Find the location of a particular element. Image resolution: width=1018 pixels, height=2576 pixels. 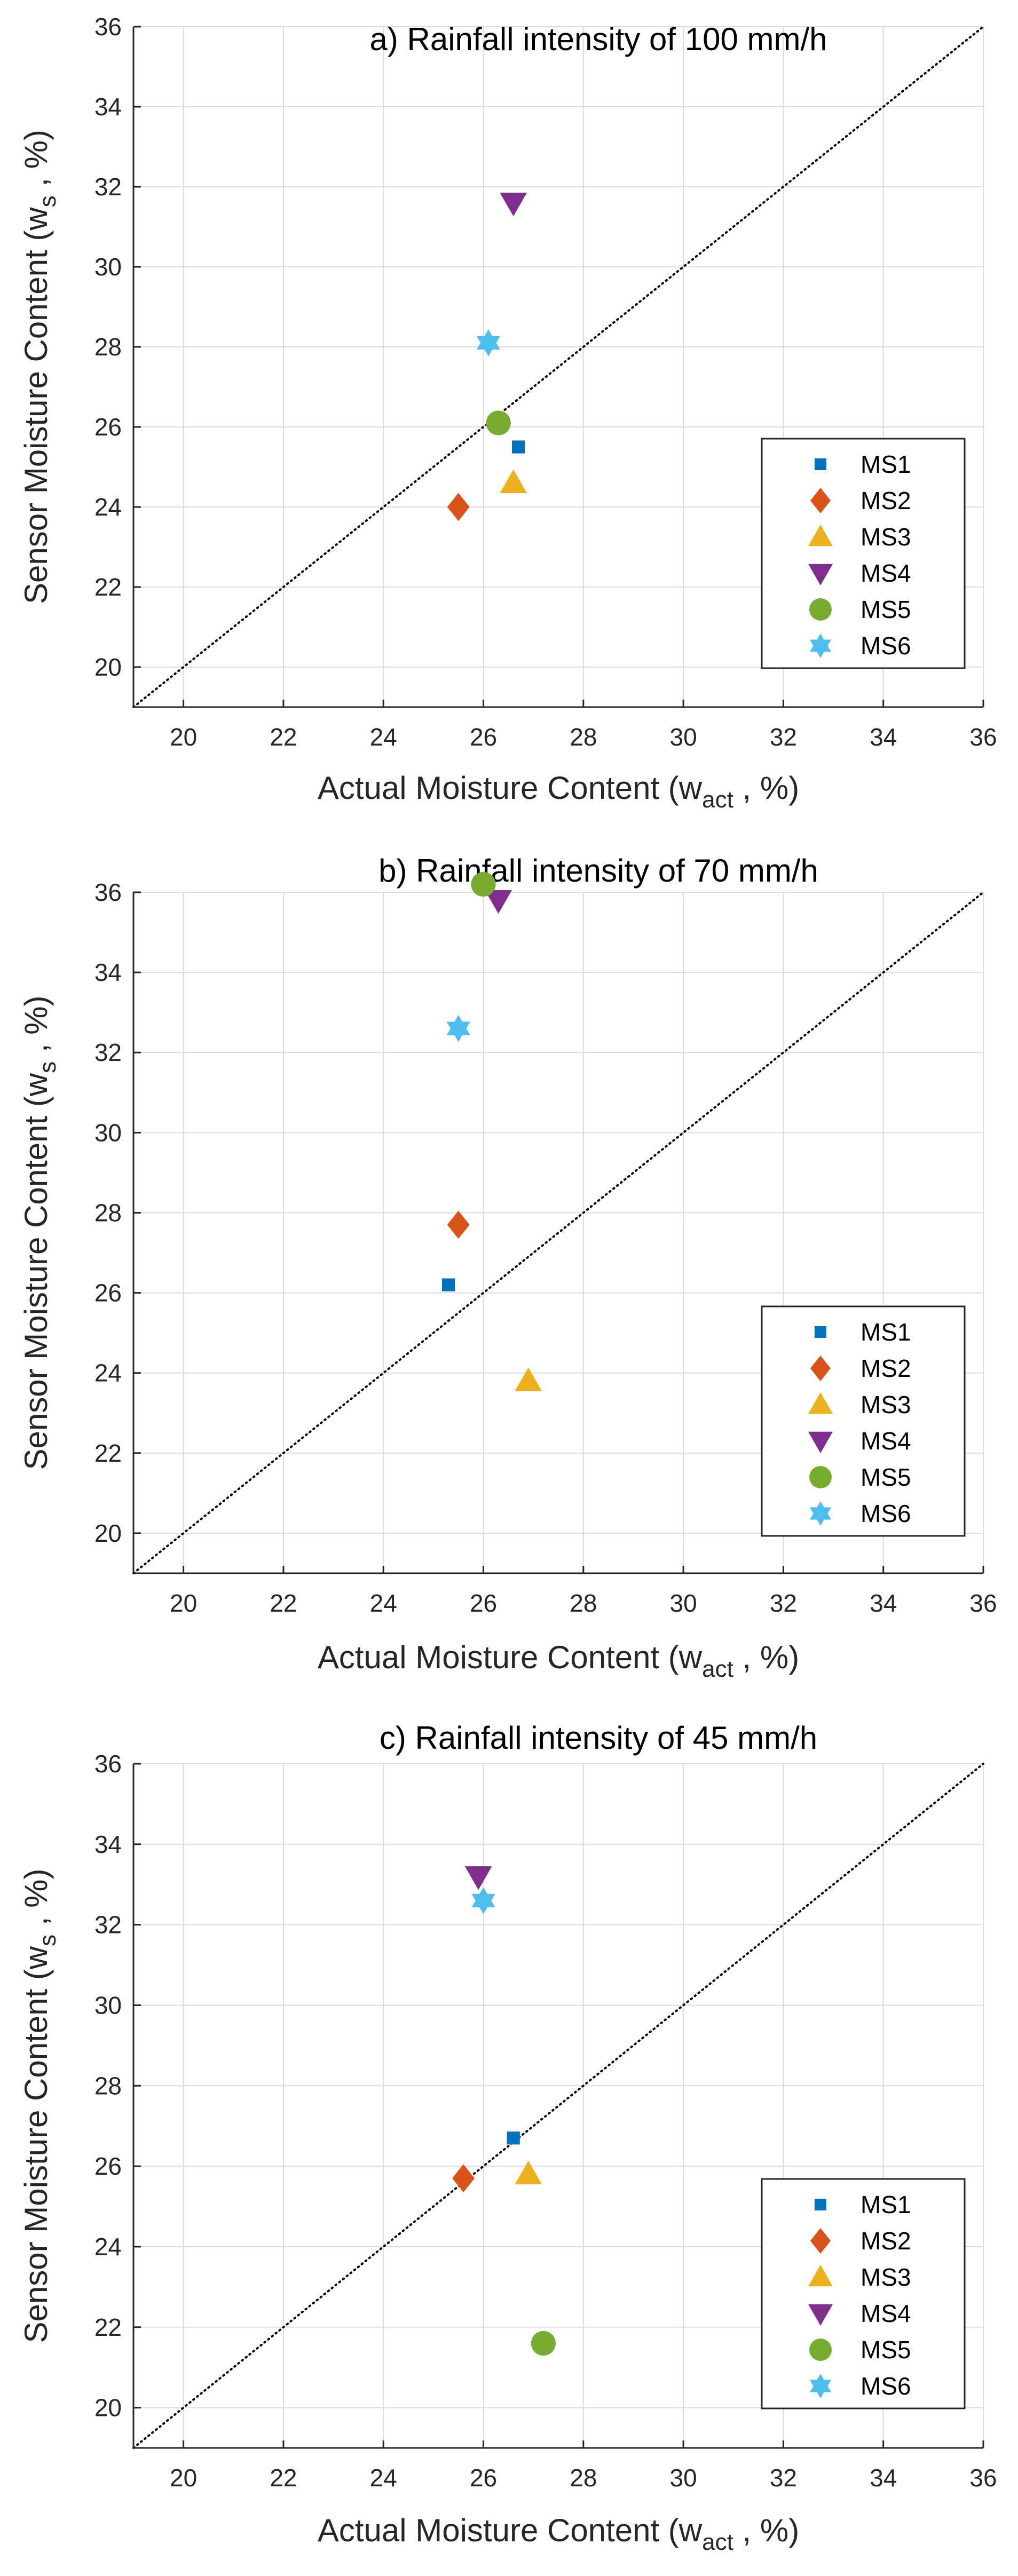

data-point-ms6 is located at coordinates (488, 342).